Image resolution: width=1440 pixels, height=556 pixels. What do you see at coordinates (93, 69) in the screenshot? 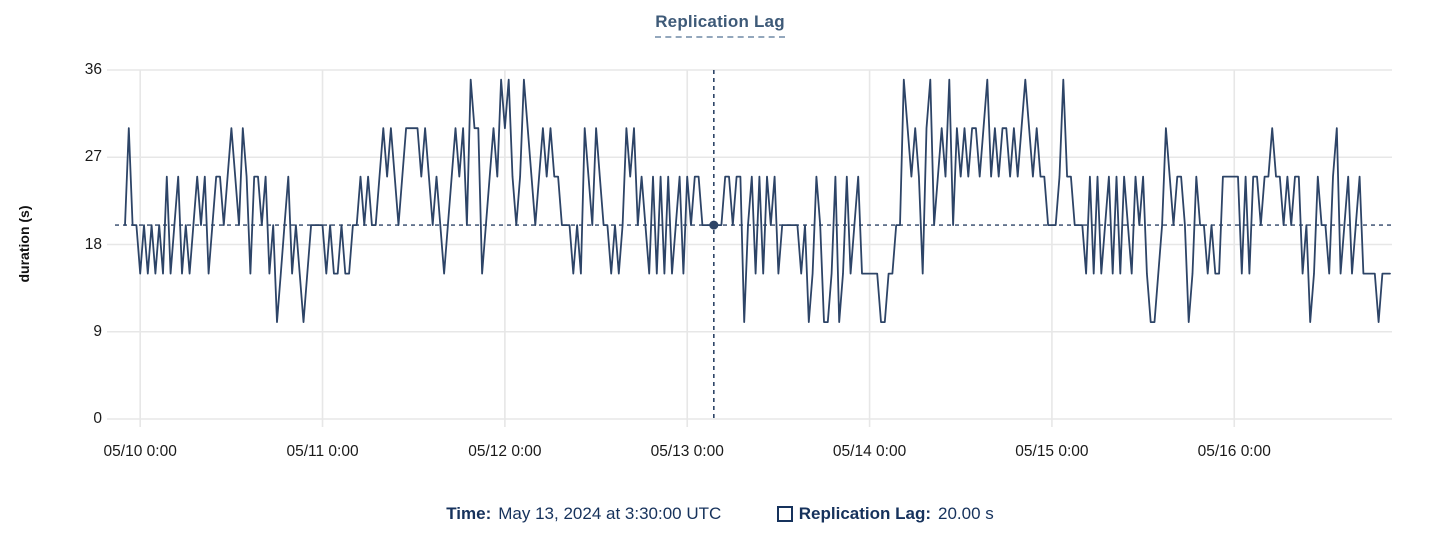
I see `y-tick-label: 36` at bounding box center [93, 69].